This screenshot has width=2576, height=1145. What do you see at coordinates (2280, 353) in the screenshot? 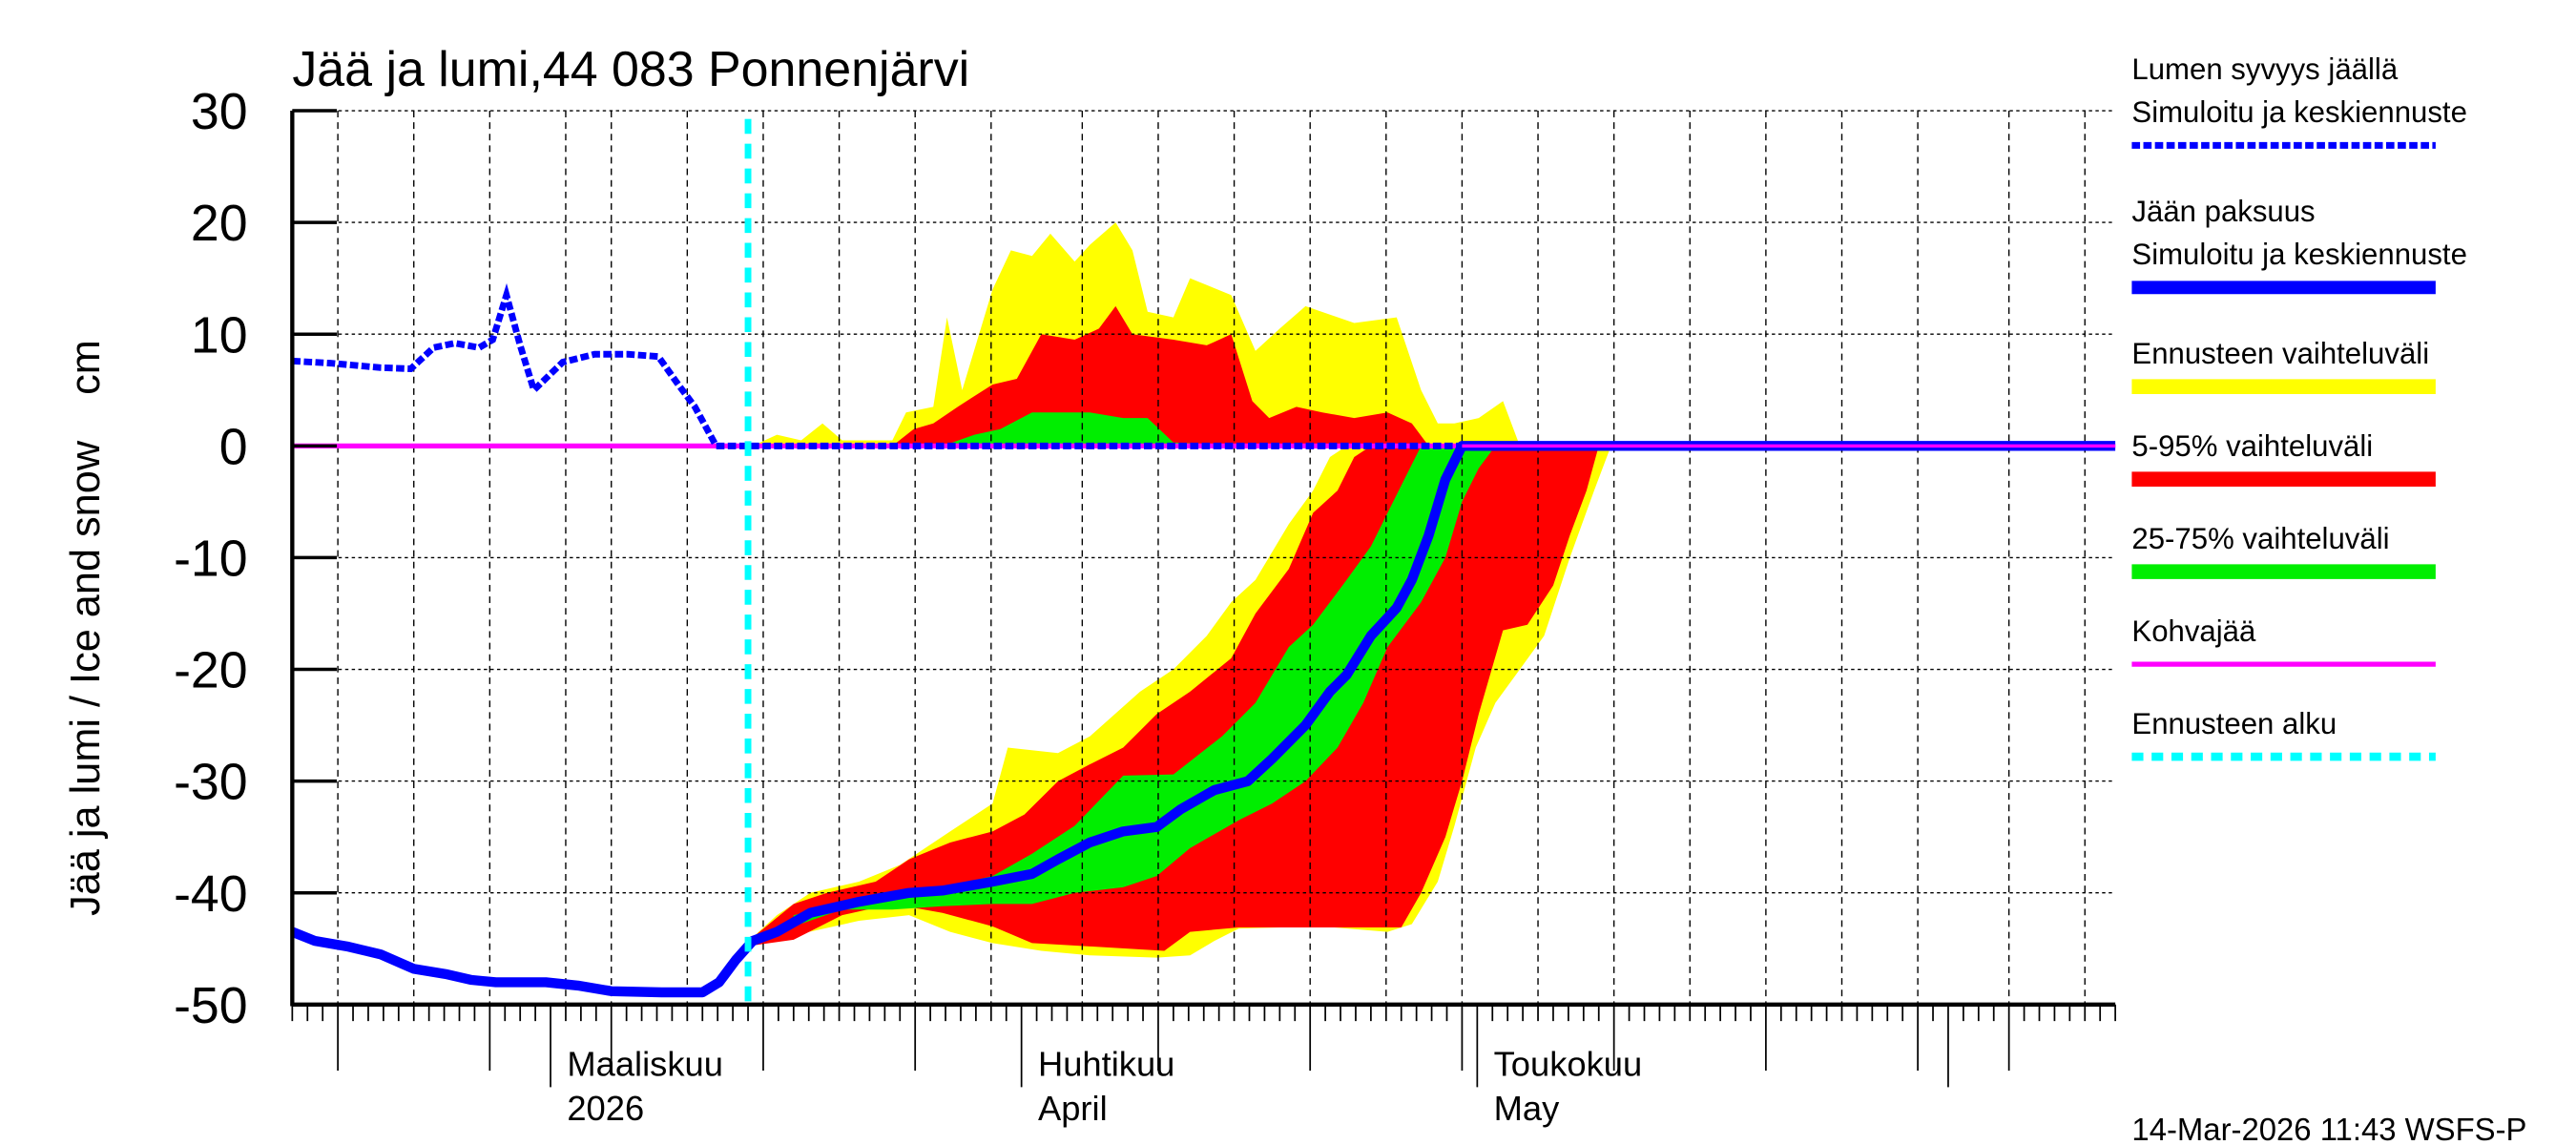
I see `legend-label: Ennusteen vaihteluväli` at bounding box center [2280, 353].